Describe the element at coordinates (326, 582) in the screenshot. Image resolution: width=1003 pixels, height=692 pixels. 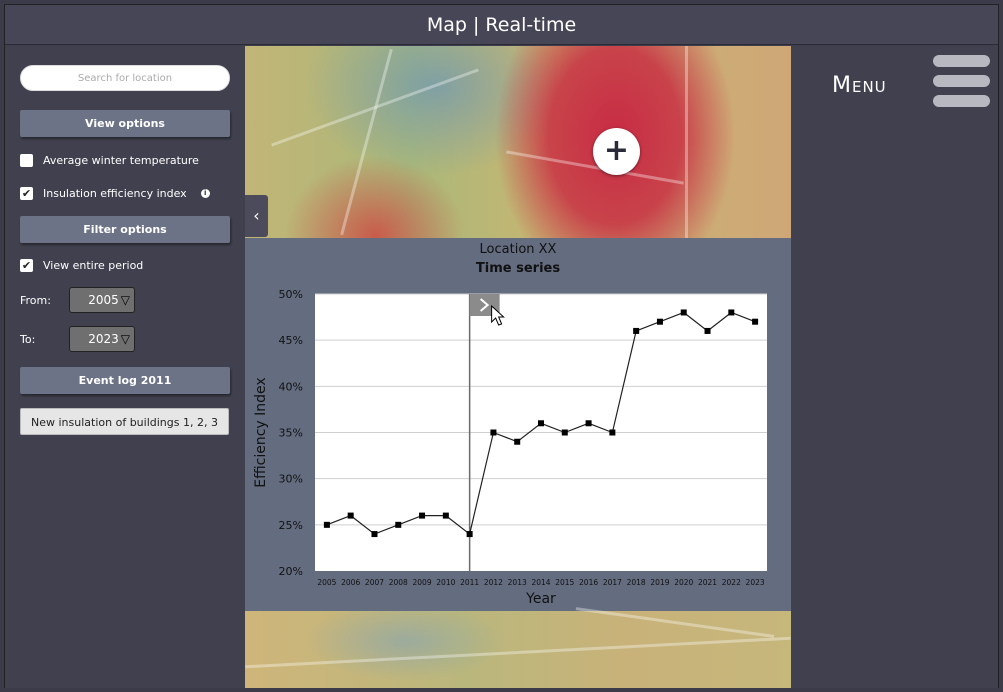
I see `x-tick-label: 2005` at that location.